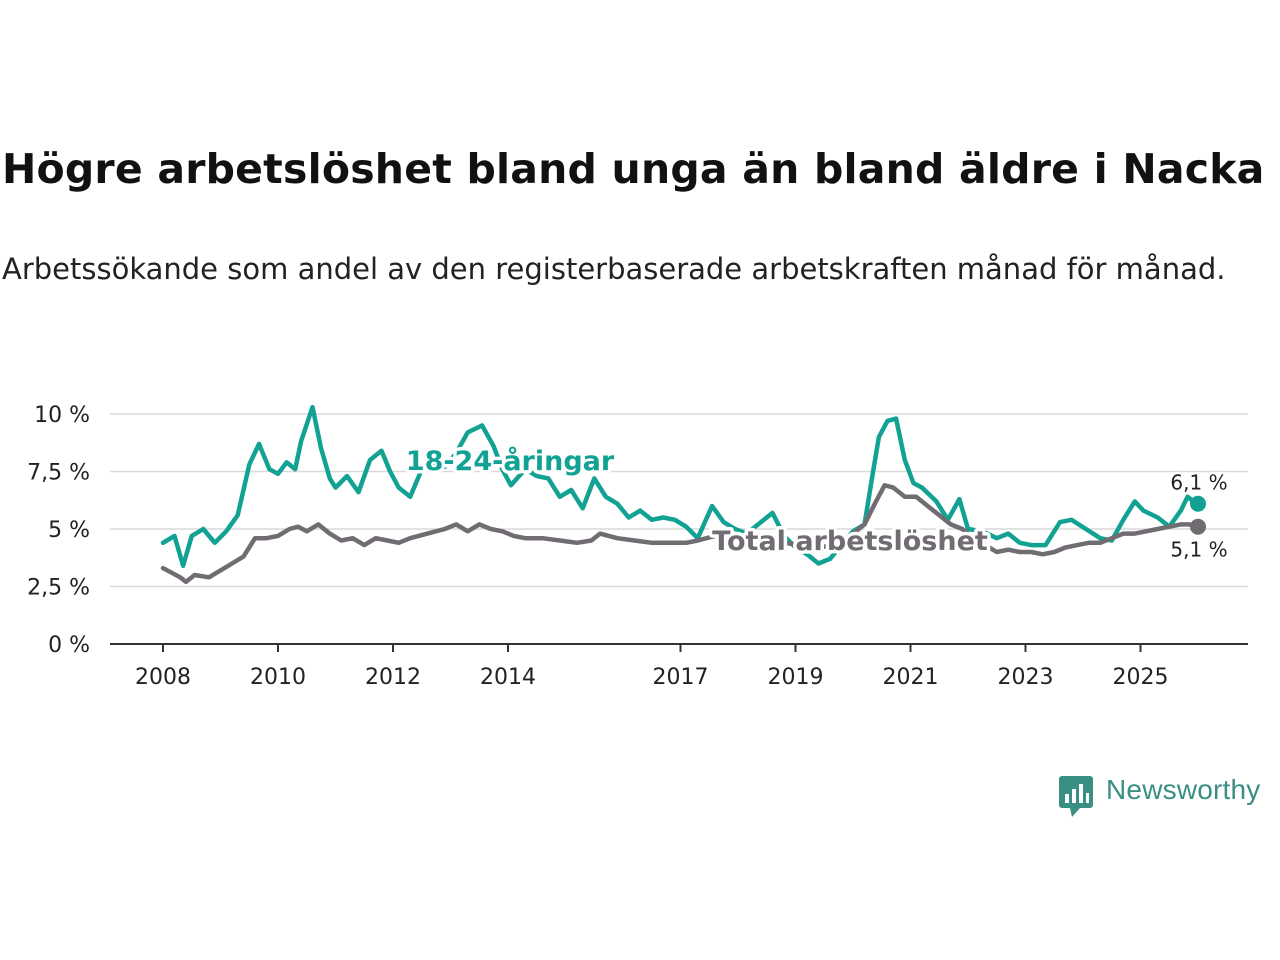  What do you see at coordinates (510, 461) in the screenshot?
I see `youth-series-label: 18-24-åringar` at bounding box center [510, 461].